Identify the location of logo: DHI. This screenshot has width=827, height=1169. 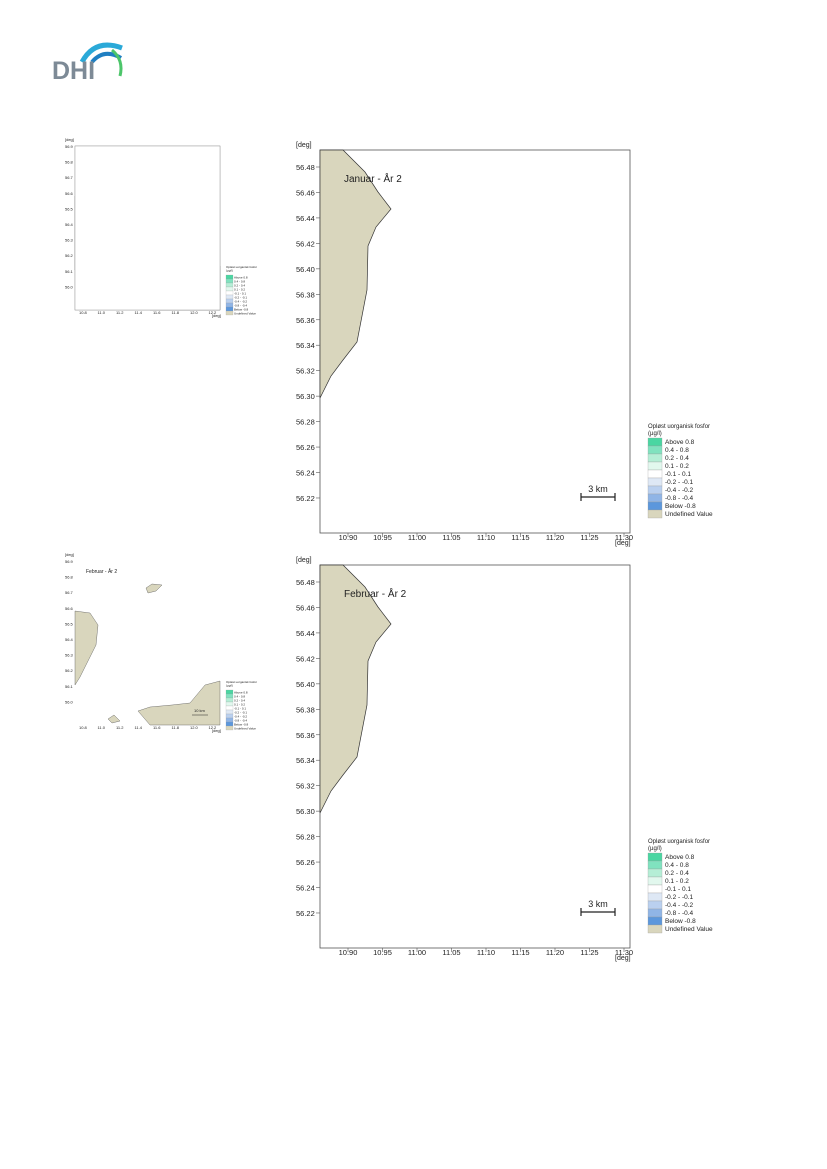
(87, 63).